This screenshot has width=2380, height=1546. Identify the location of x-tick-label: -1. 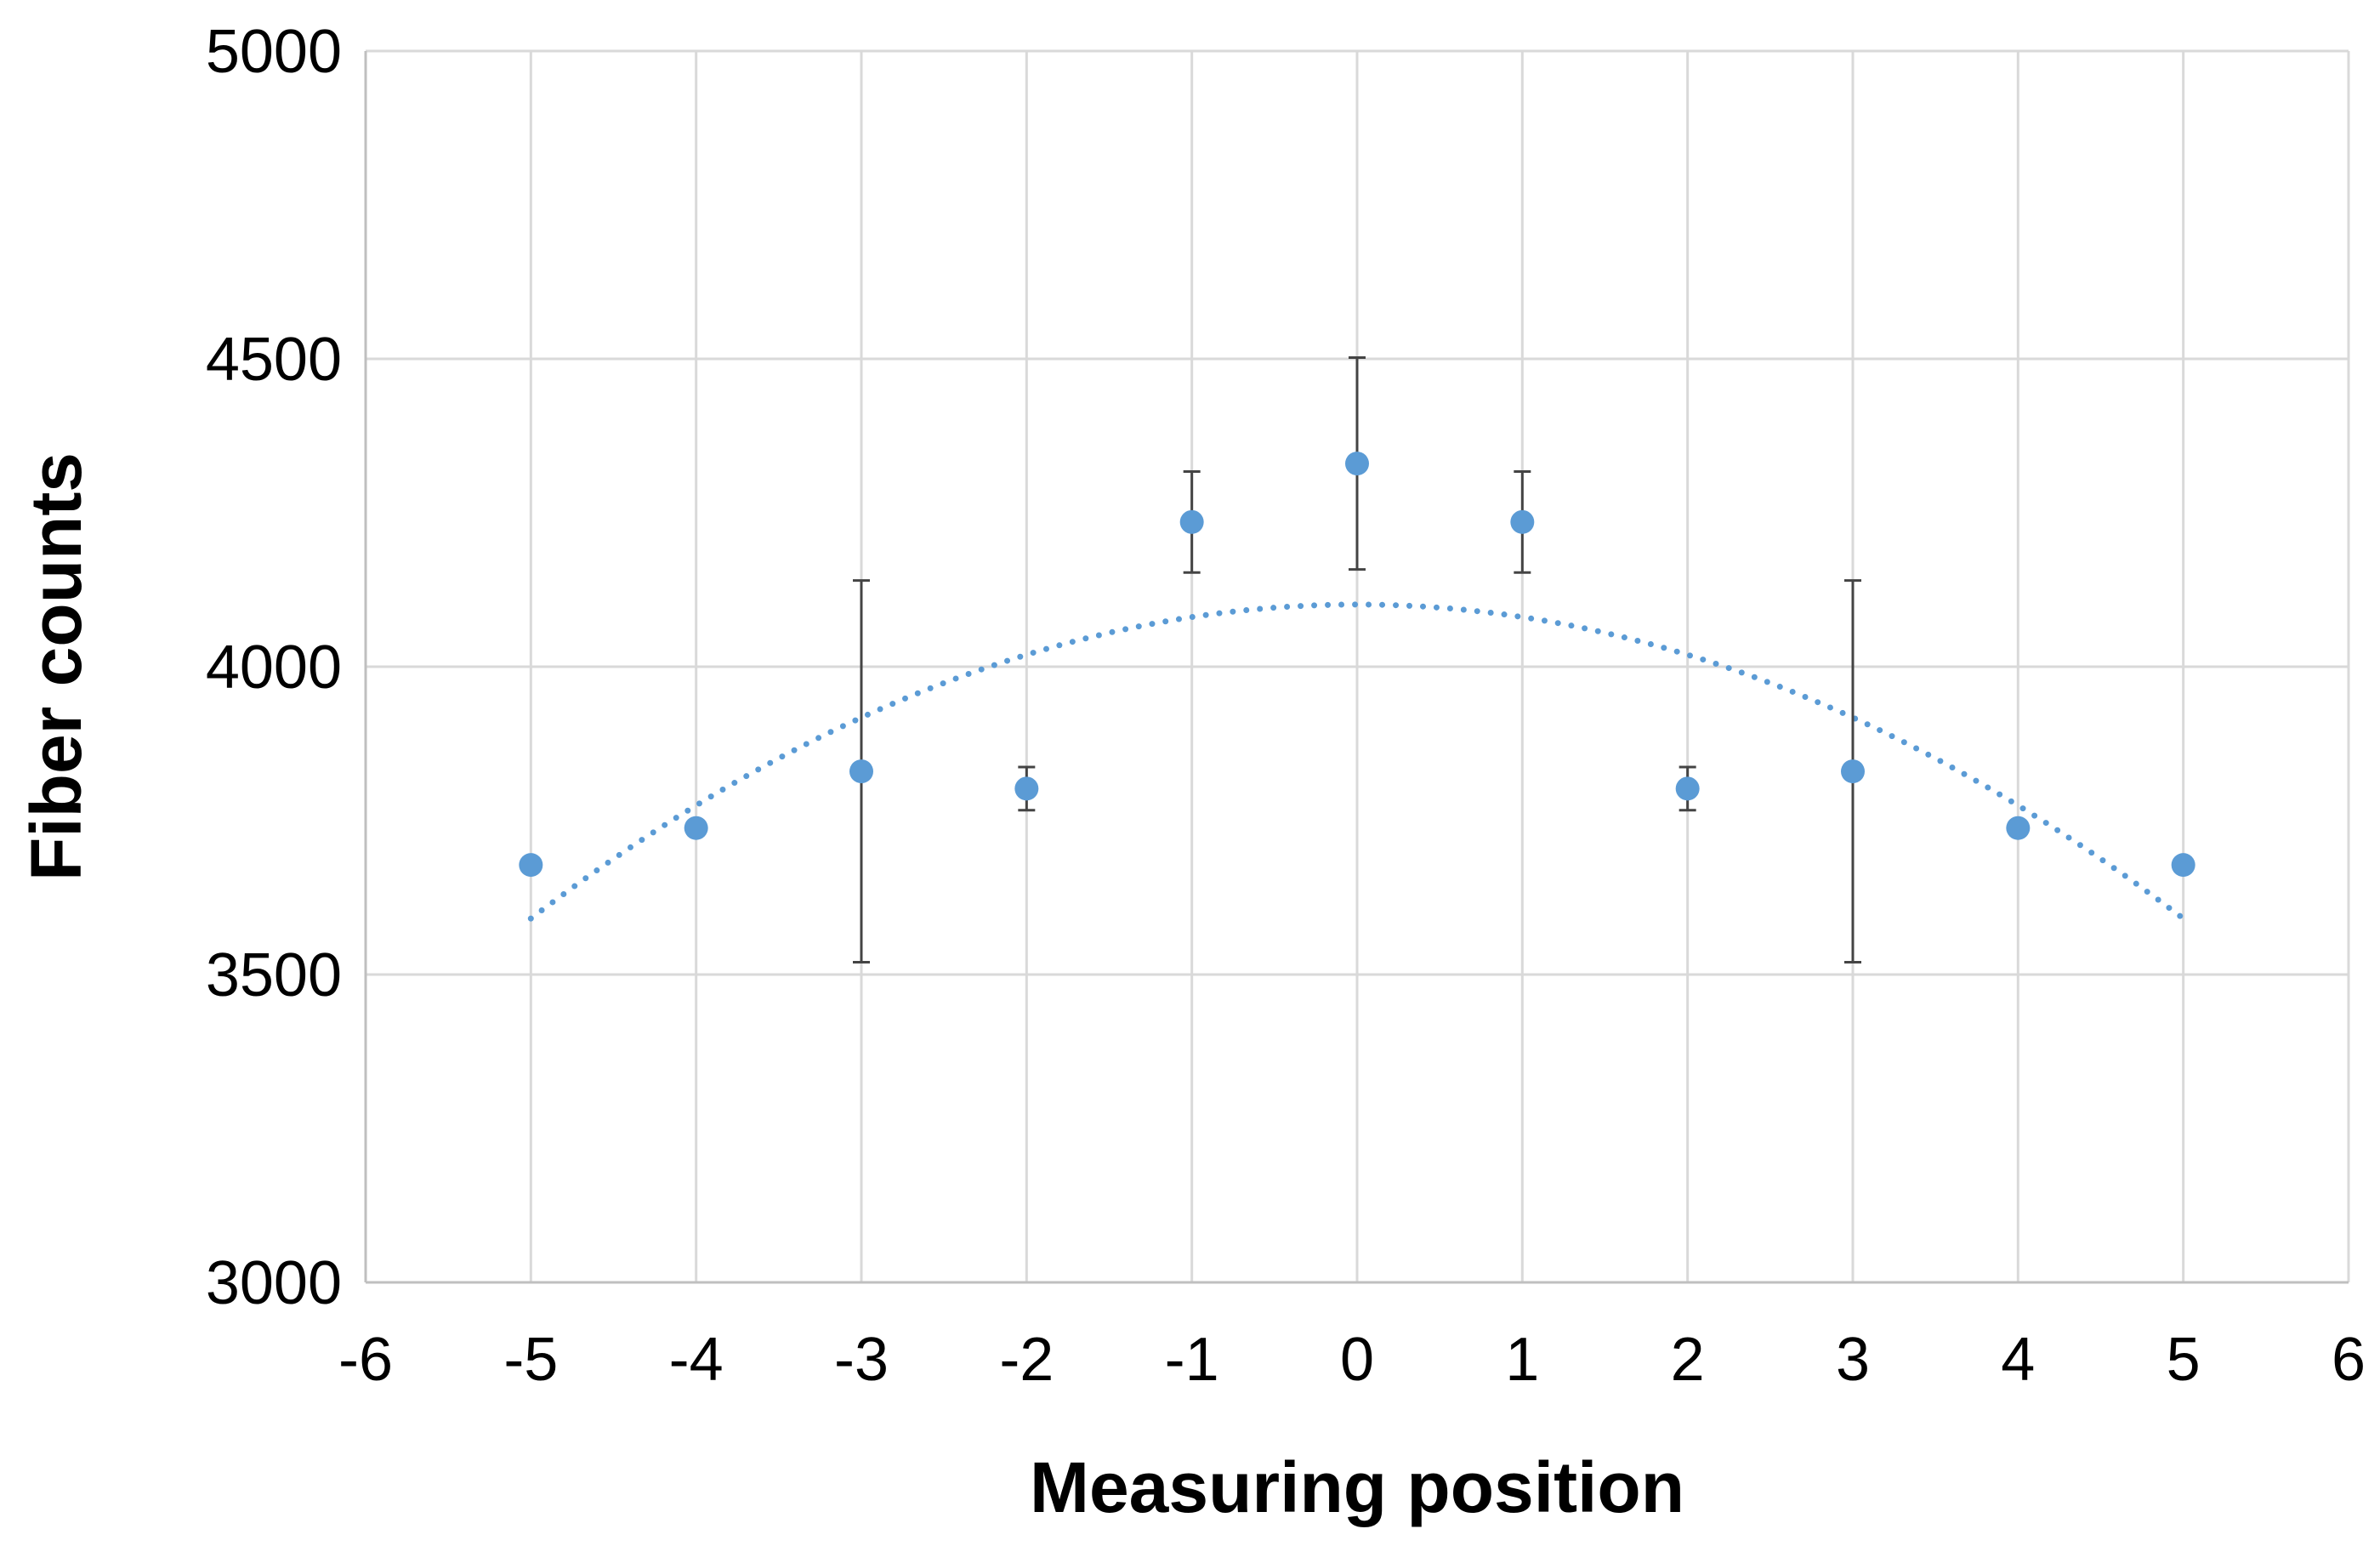
(1192, 1360).